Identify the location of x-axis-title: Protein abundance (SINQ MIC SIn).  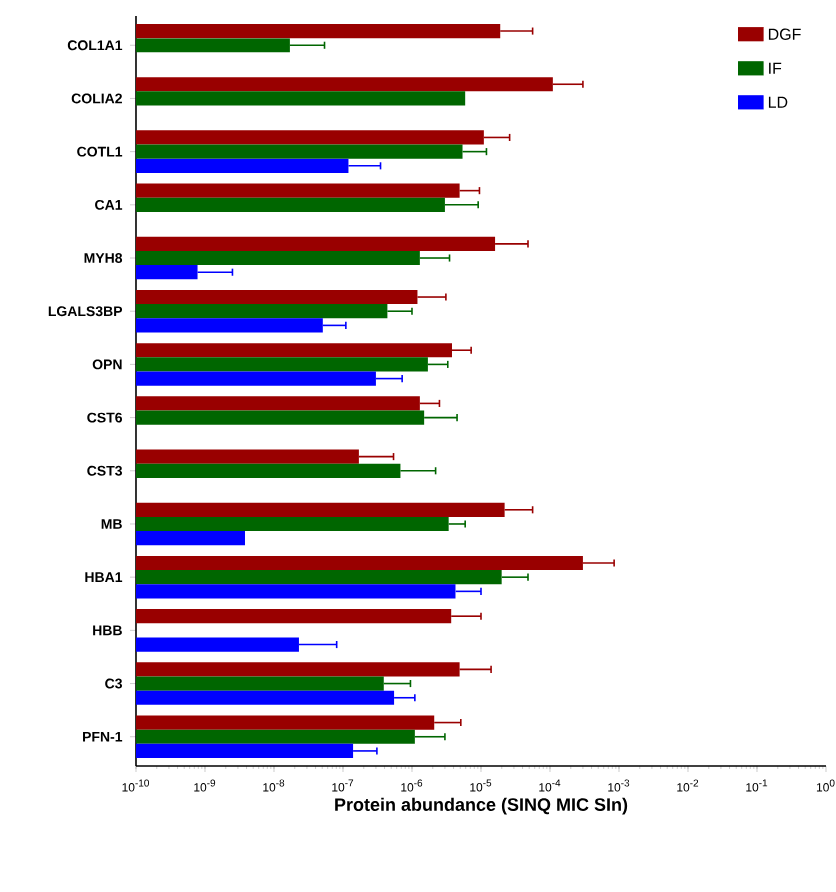
(481, 806).